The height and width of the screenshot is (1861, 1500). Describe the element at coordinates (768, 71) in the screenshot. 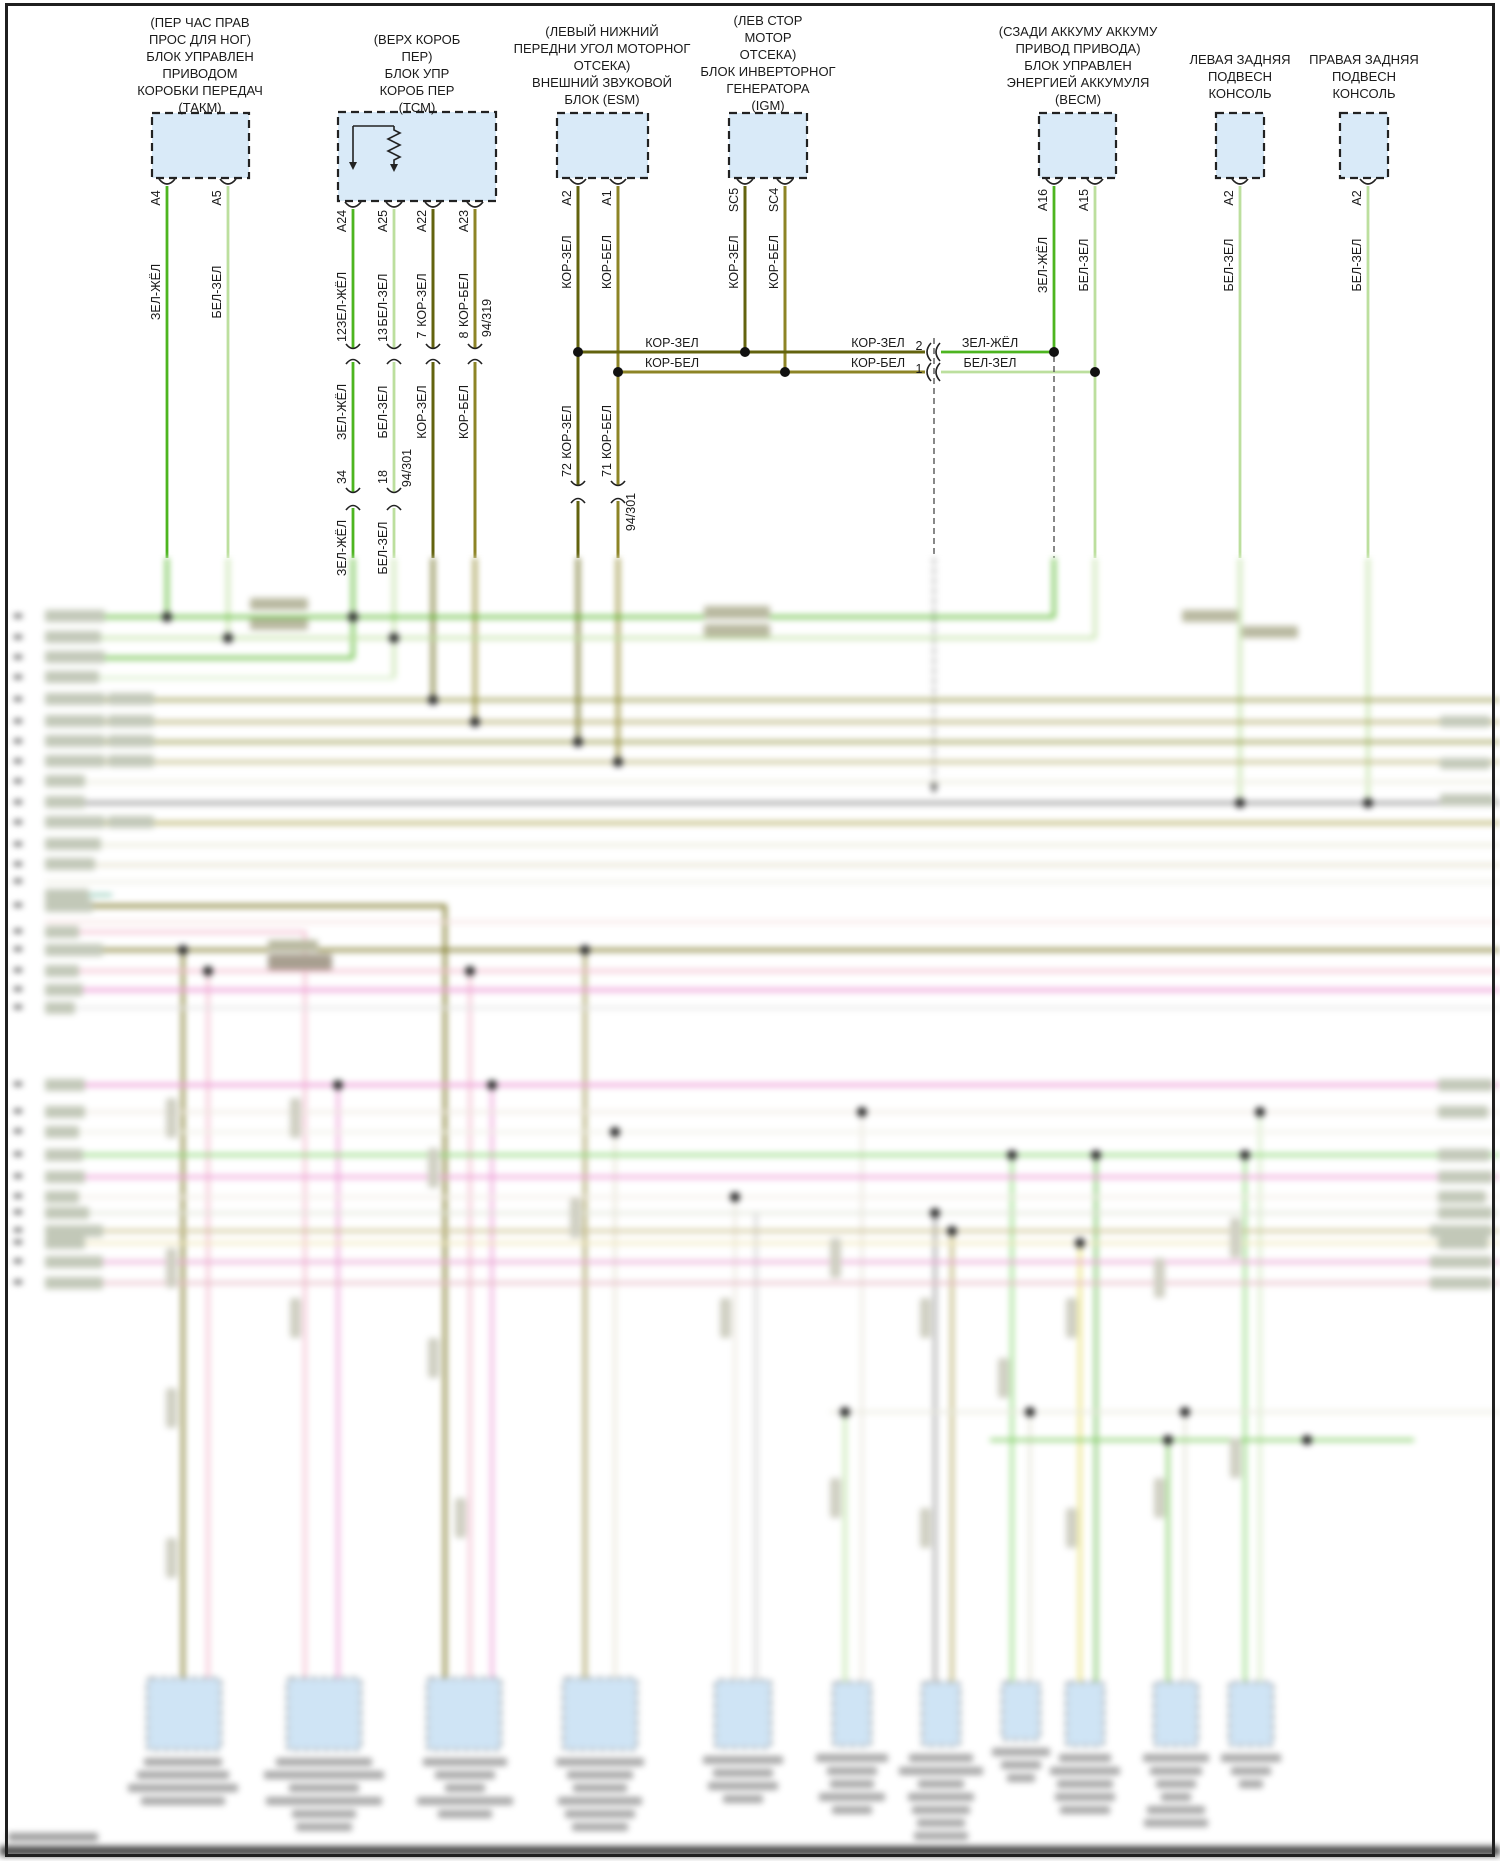

I see `title-line: БЛОК ИНВЕРТОРНОГ` at that location.